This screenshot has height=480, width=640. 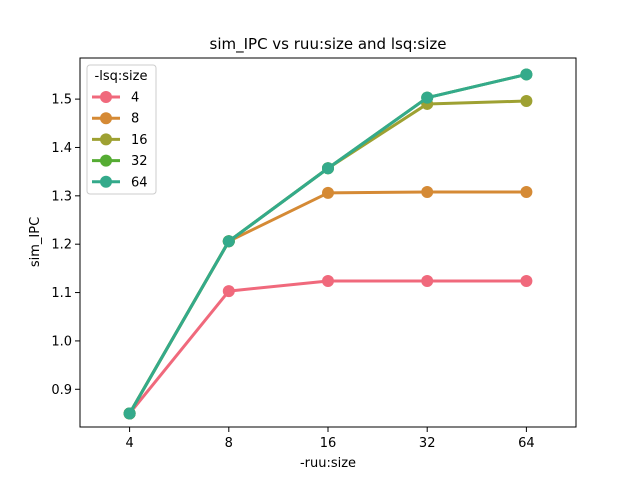 I want to click on x-axis: 4 8 16 32 64, so click(x=330, y=439).